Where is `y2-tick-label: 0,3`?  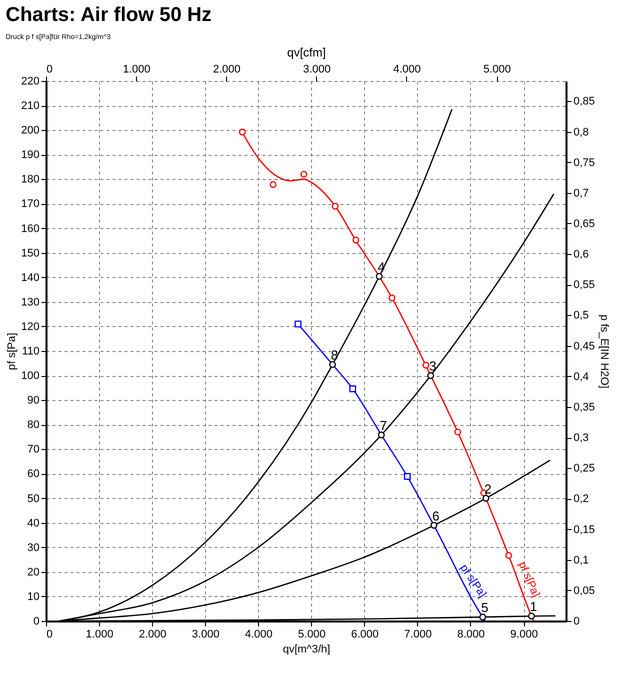 y2-tick-label: 0,3 is located at coordinates (581, 438).